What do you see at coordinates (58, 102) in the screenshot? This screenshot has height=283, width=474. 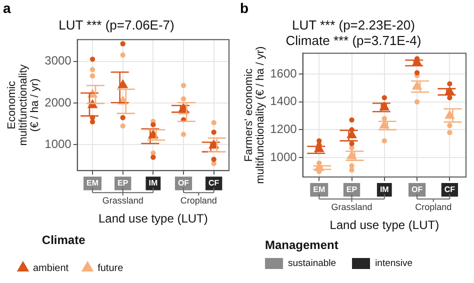 I see `y-tick-label: 2000` at bounding box center [58, 102].